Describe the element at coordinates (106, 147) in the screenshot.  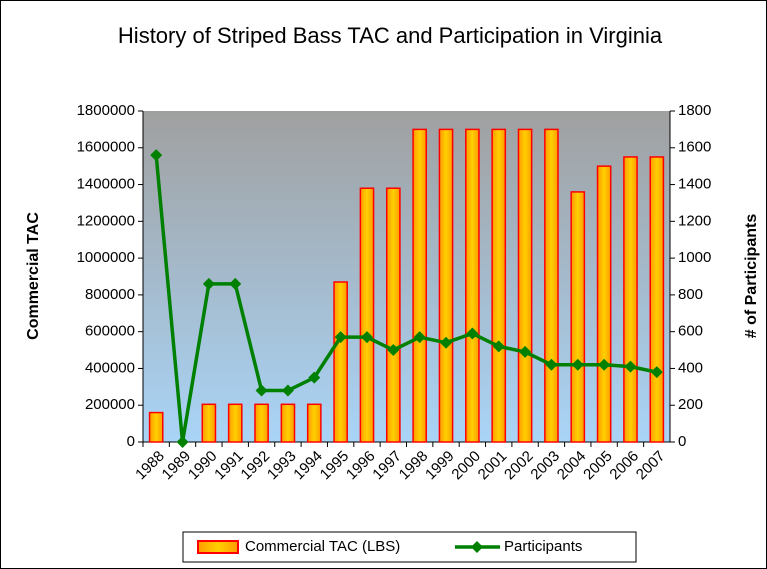
I see `y-tick-label: 1600000` at that location.